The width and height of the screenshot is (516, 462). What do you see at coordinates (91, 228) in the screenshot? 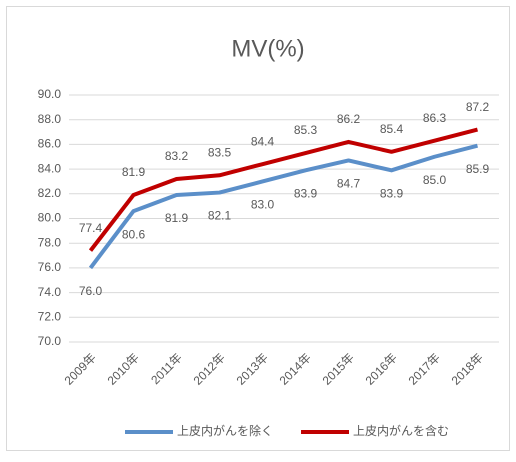
I see `data-label: 77.4` at bounding box center [91, 228].